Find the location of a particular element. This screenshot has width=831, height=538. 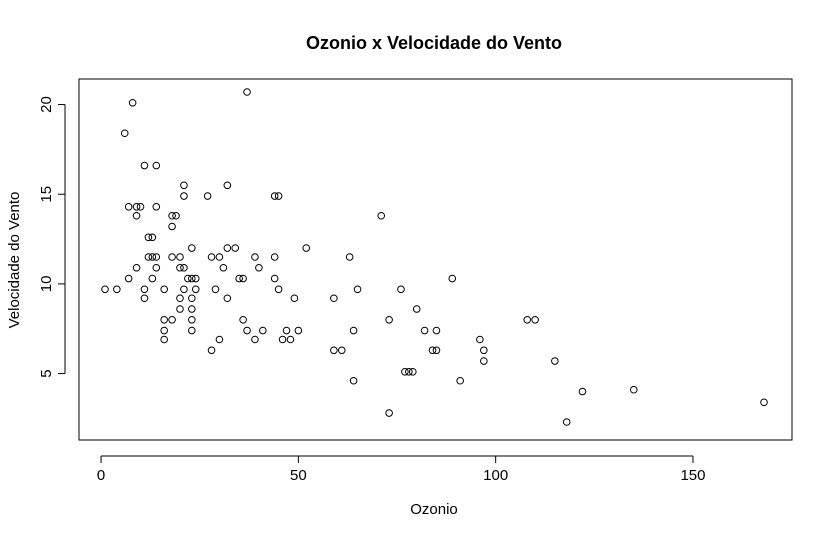

y-tick-label: 10 is located at coordinates (46, 284).